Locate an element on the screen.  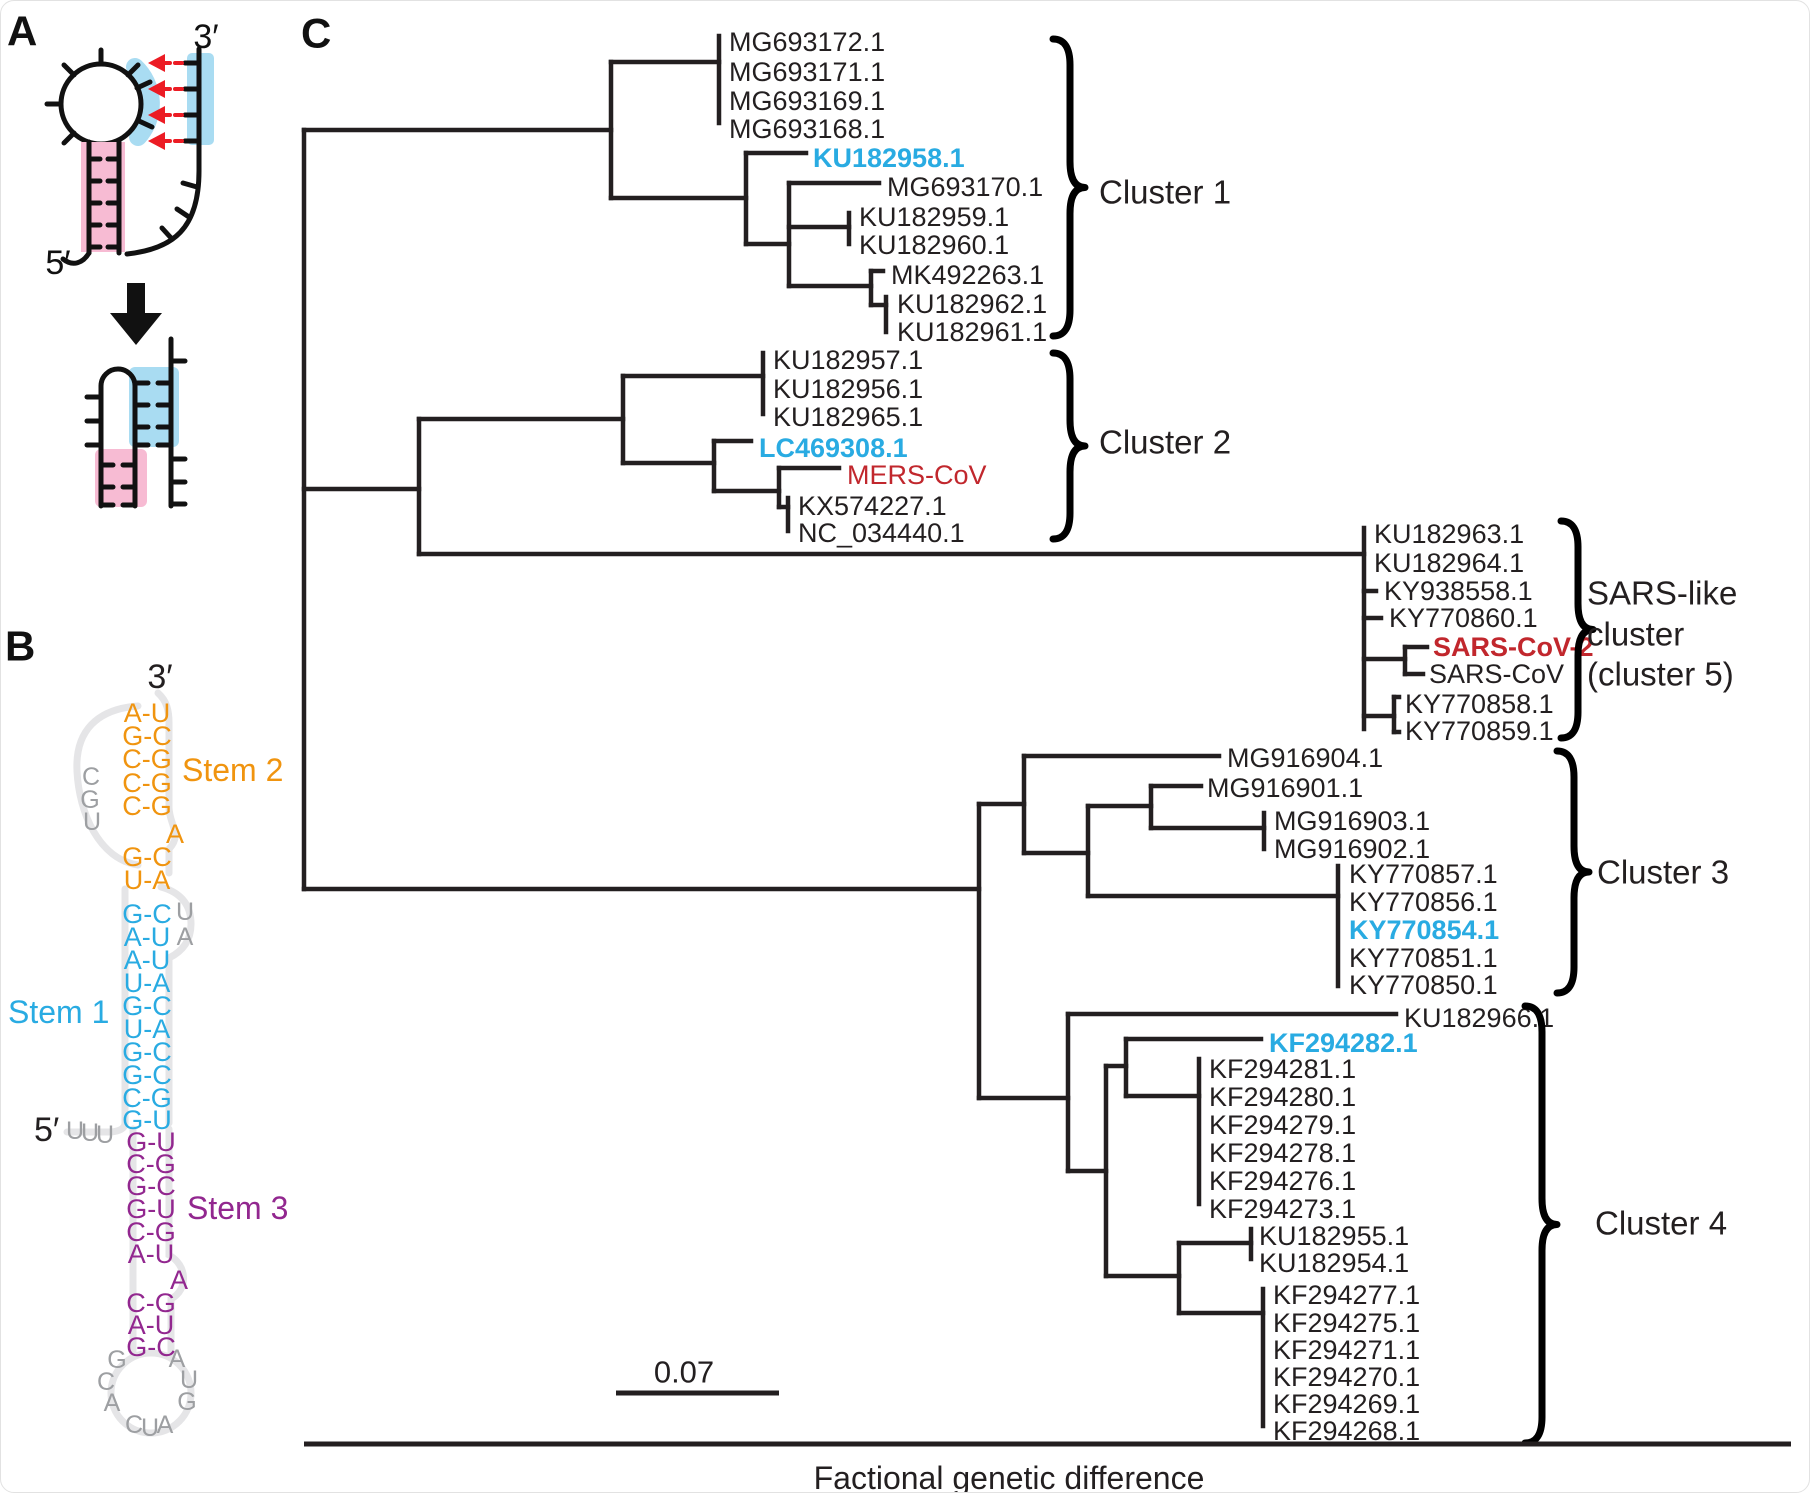
tip-label: KU182962.1 is located at coordinates (972, 304).